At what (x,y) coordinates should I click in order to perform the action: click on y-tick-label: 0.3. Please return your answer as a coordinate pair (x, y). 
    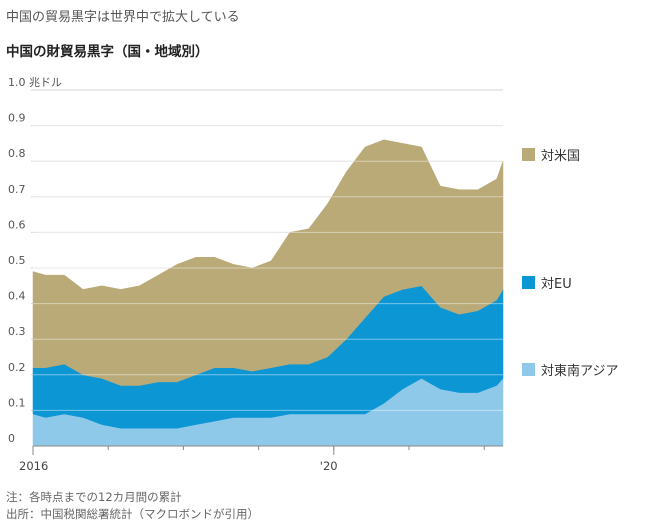
    Looking at the image, I should click on (17, 331).